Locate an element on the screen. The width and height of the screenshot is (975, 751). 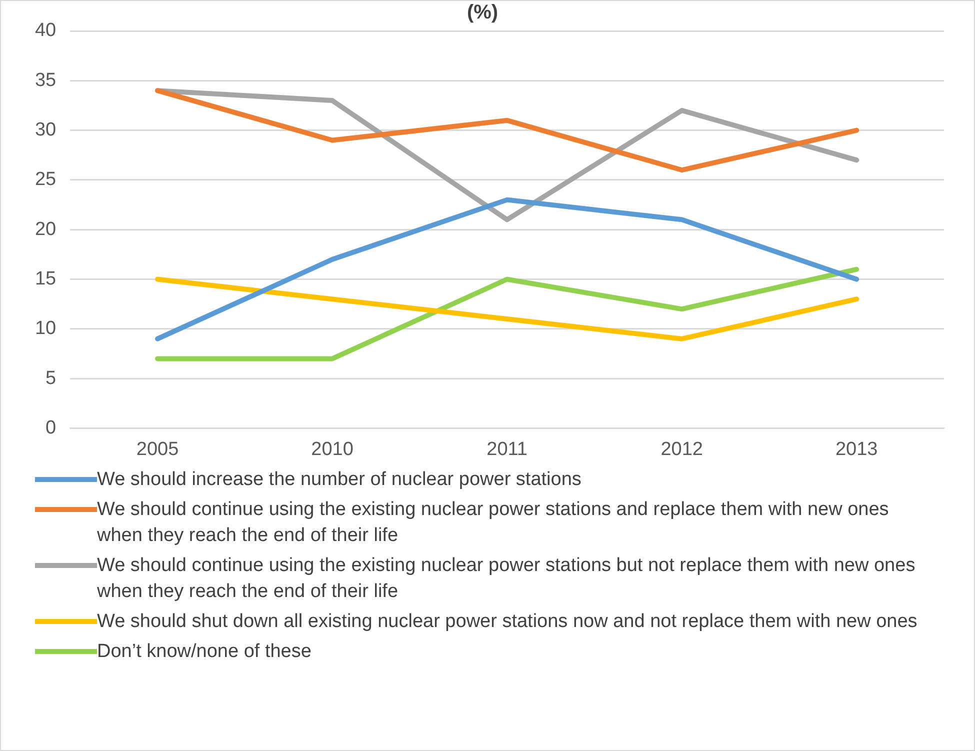
legend-label: We should continue using the existing nuclear power stations but not replace them with new ones when they reach the end of their life is located at coordinates (506, 579).